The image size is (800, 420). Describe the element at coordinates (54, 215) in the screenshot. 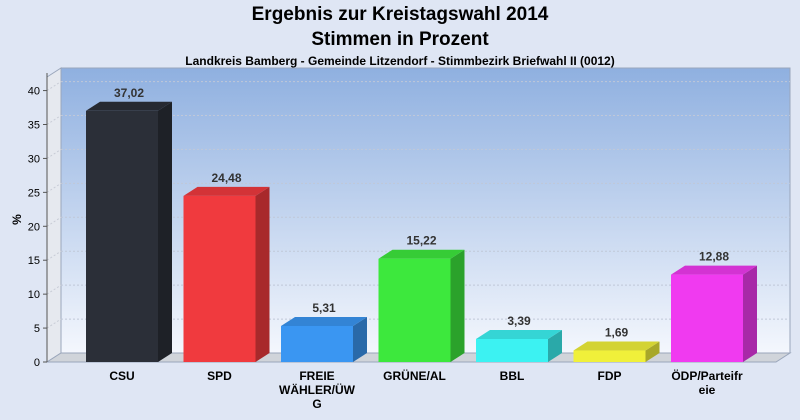

I see `plot-side-wall` at that location.